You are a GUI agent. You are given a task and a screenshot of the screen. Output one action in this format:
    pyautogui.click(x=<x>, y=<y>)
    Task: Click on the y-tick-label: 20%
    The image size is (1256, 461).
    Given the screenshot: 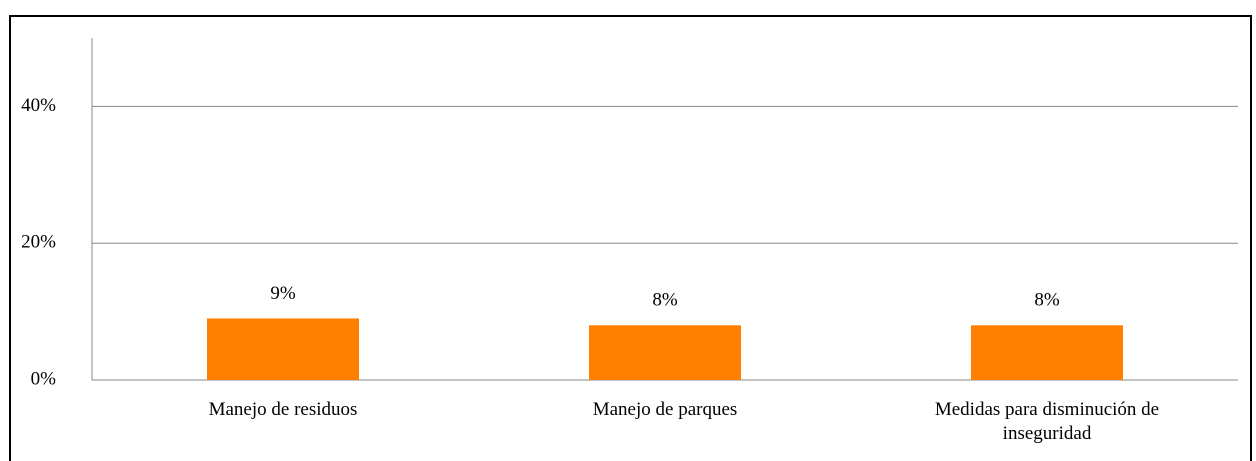 What is the action you would take?
    pyautogui.click(x=38, y=242)
    